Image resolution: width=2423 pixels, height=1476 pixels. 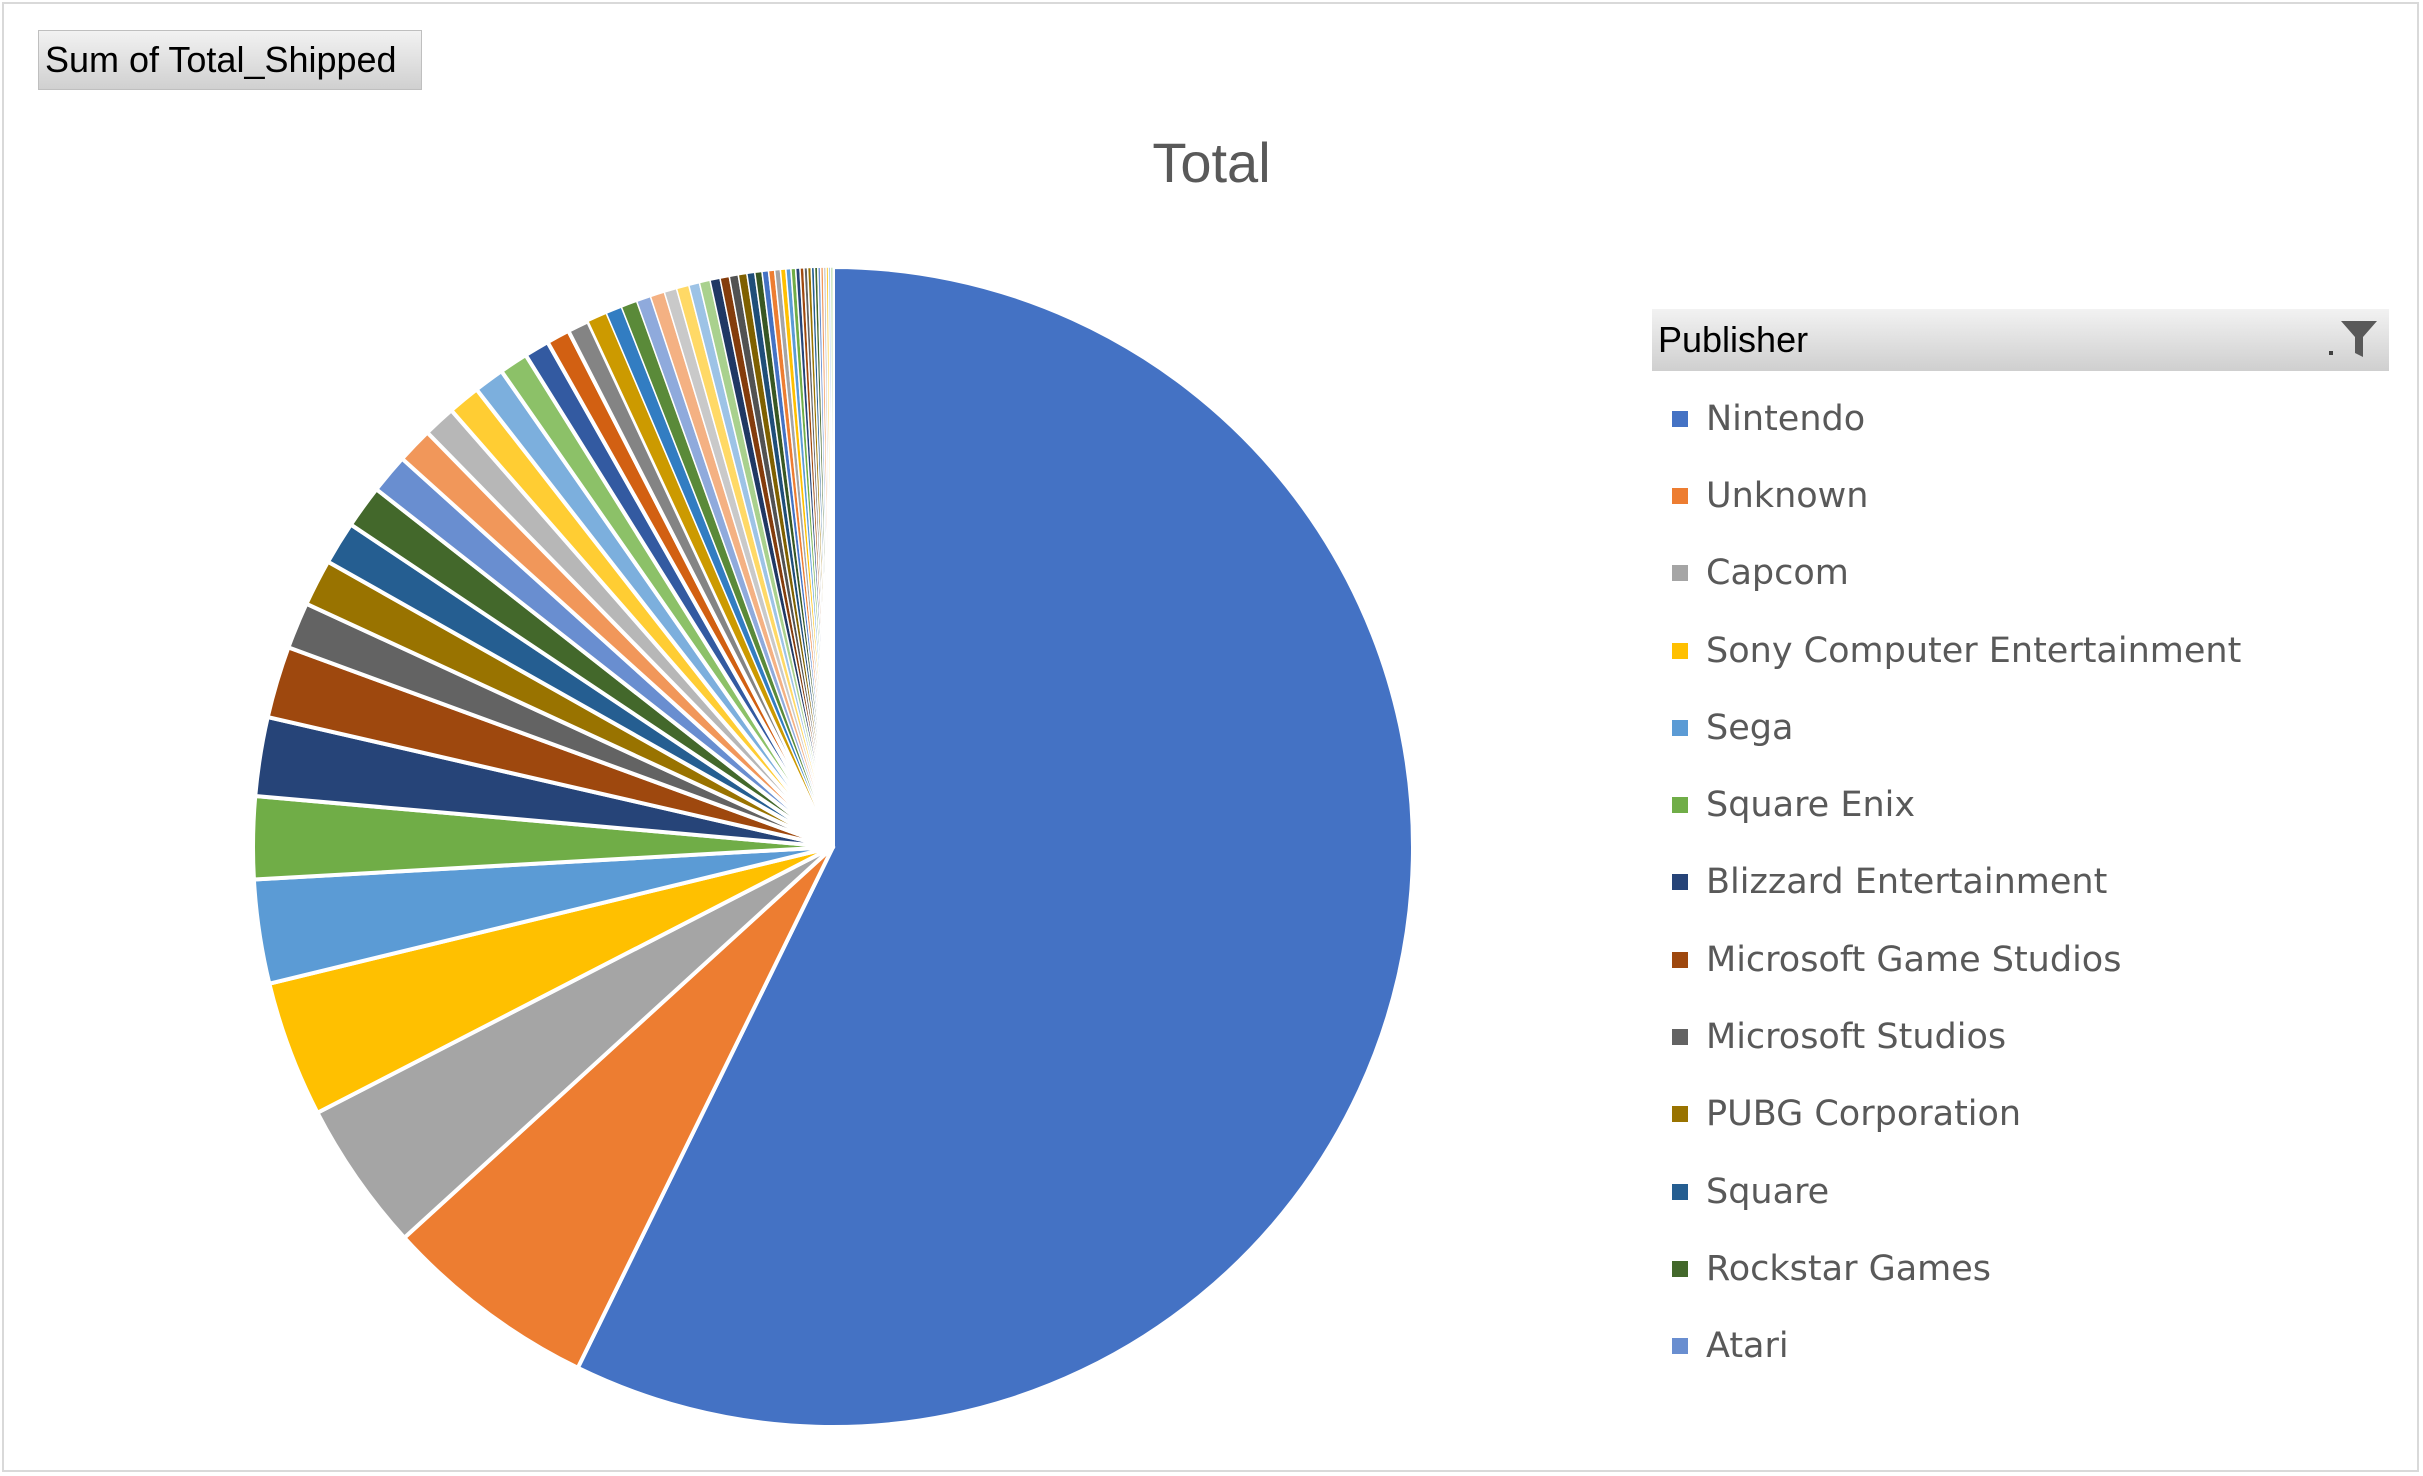 What do you see at coordinates (1956, 573) in the screenshot?
I see `legend-item: Capcom` at bounding box center [1956, 573].